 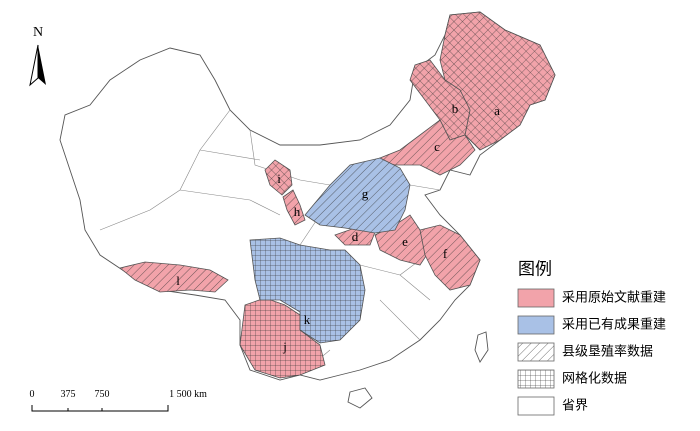 What do you see at coordinates (437, 146) in the screenshot?
I see `region-label: c` at bounding box center [437, 146].